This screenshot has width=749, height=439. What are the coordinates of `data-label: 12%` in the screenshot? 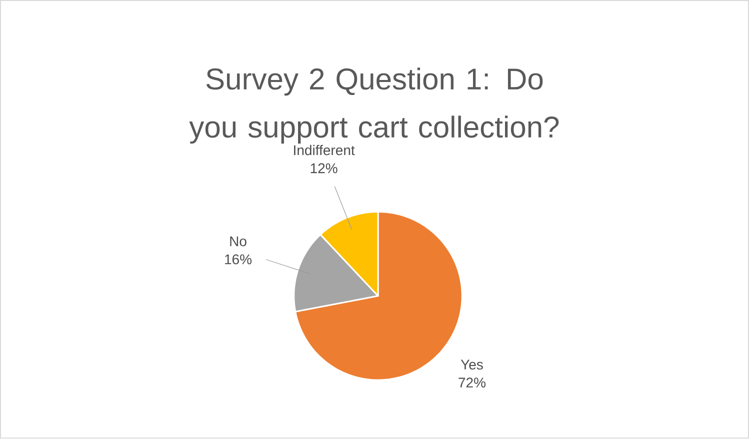 It's located at (324, 168).